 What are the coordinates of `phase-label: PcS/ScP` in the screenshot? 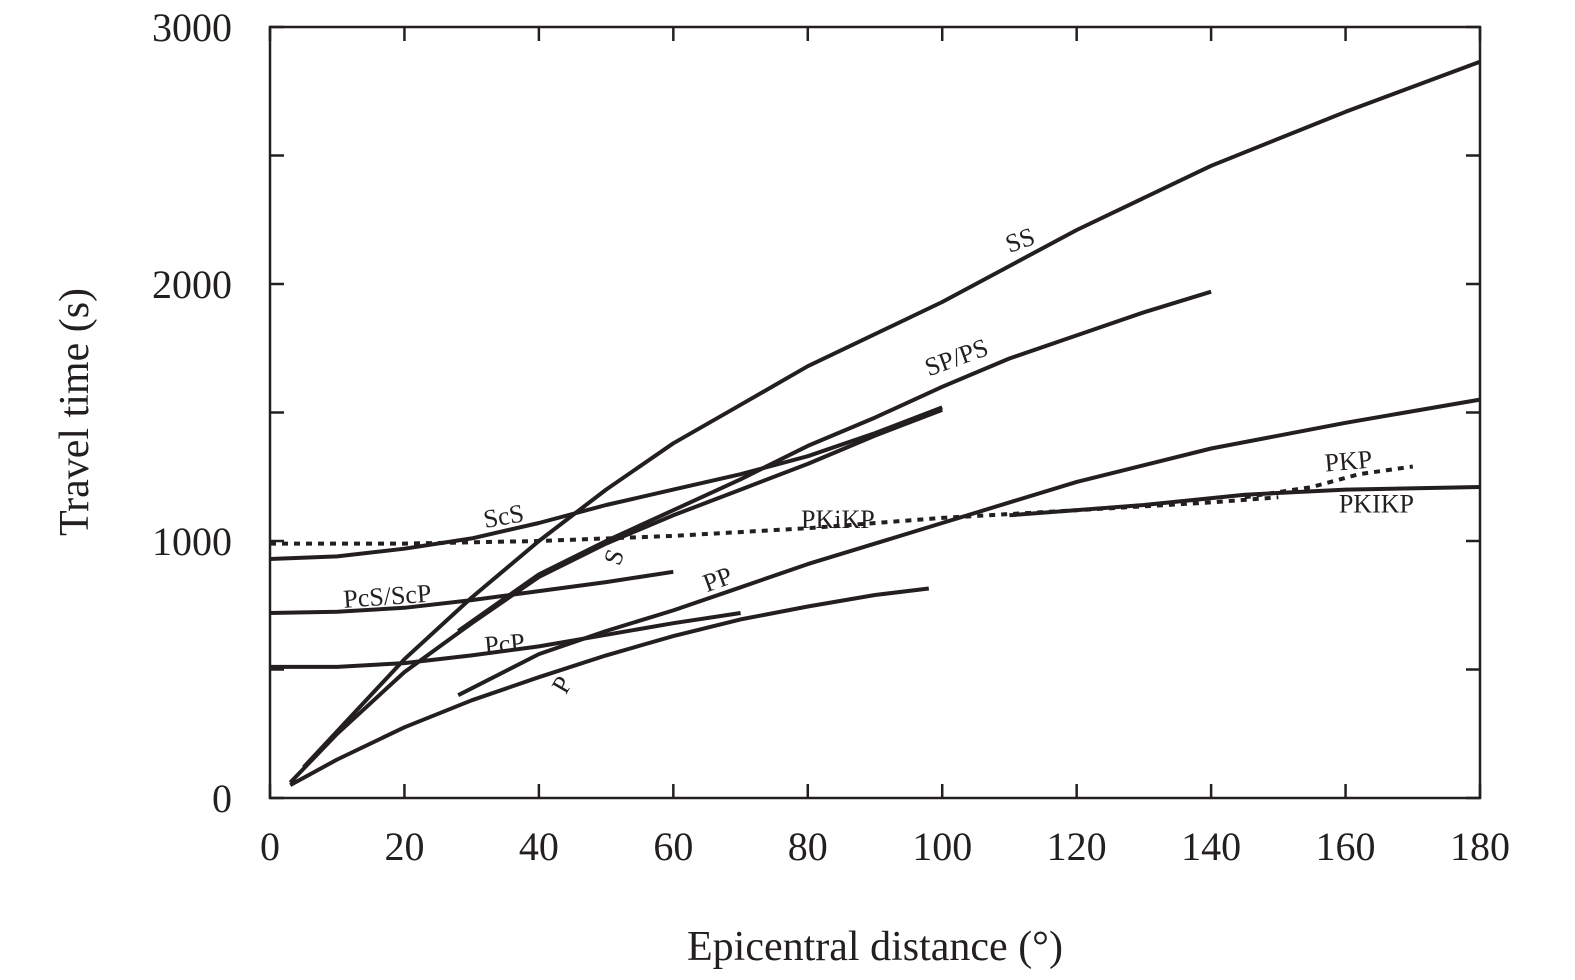 It's located at (387, 596).